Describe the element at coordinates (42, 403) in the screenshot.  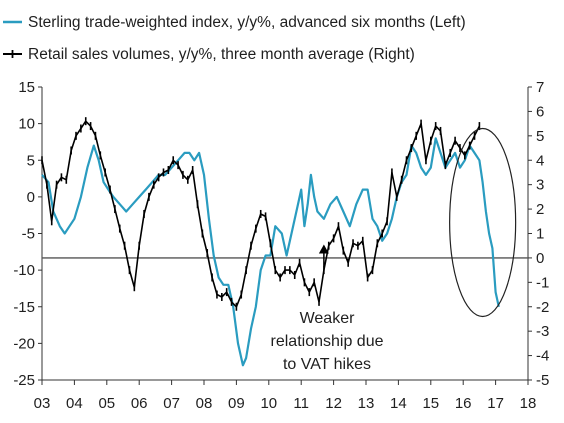
I see `x-tick-label: 03` at that location.